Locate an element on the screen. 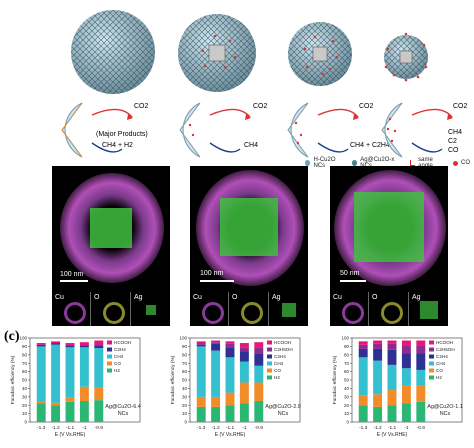  eds-map-2: 100 nm Cu O Ag is located at coordinates (249, 246).